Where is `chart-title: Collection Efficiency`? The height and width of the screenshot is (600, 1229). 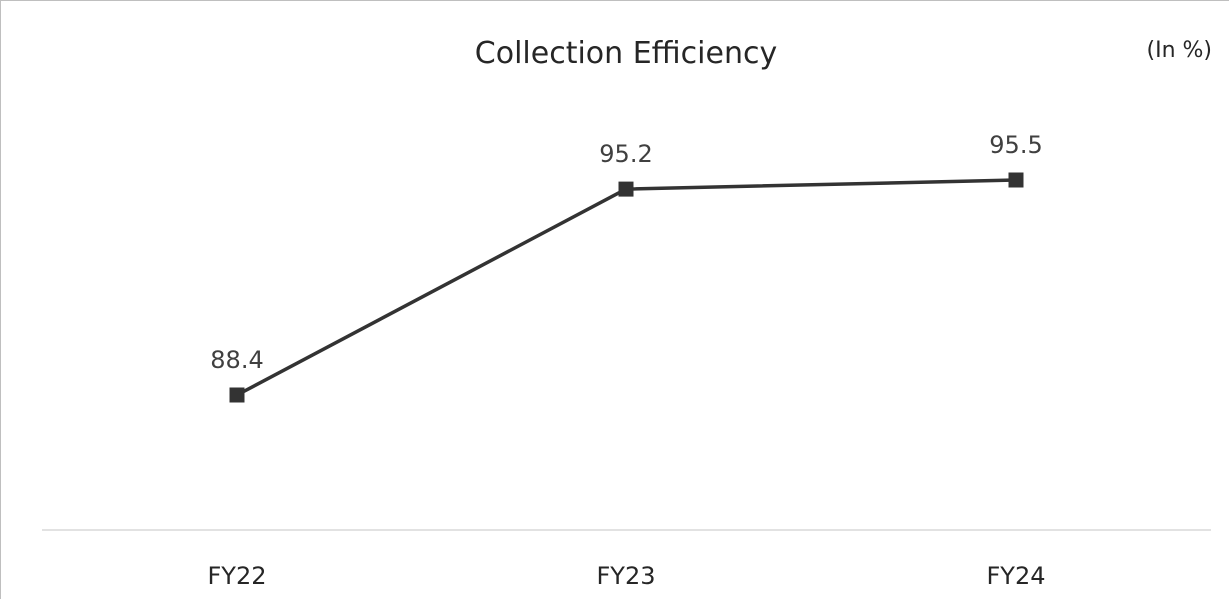
chart-title: Collection Efficiency is located at coordinates (626, 53).